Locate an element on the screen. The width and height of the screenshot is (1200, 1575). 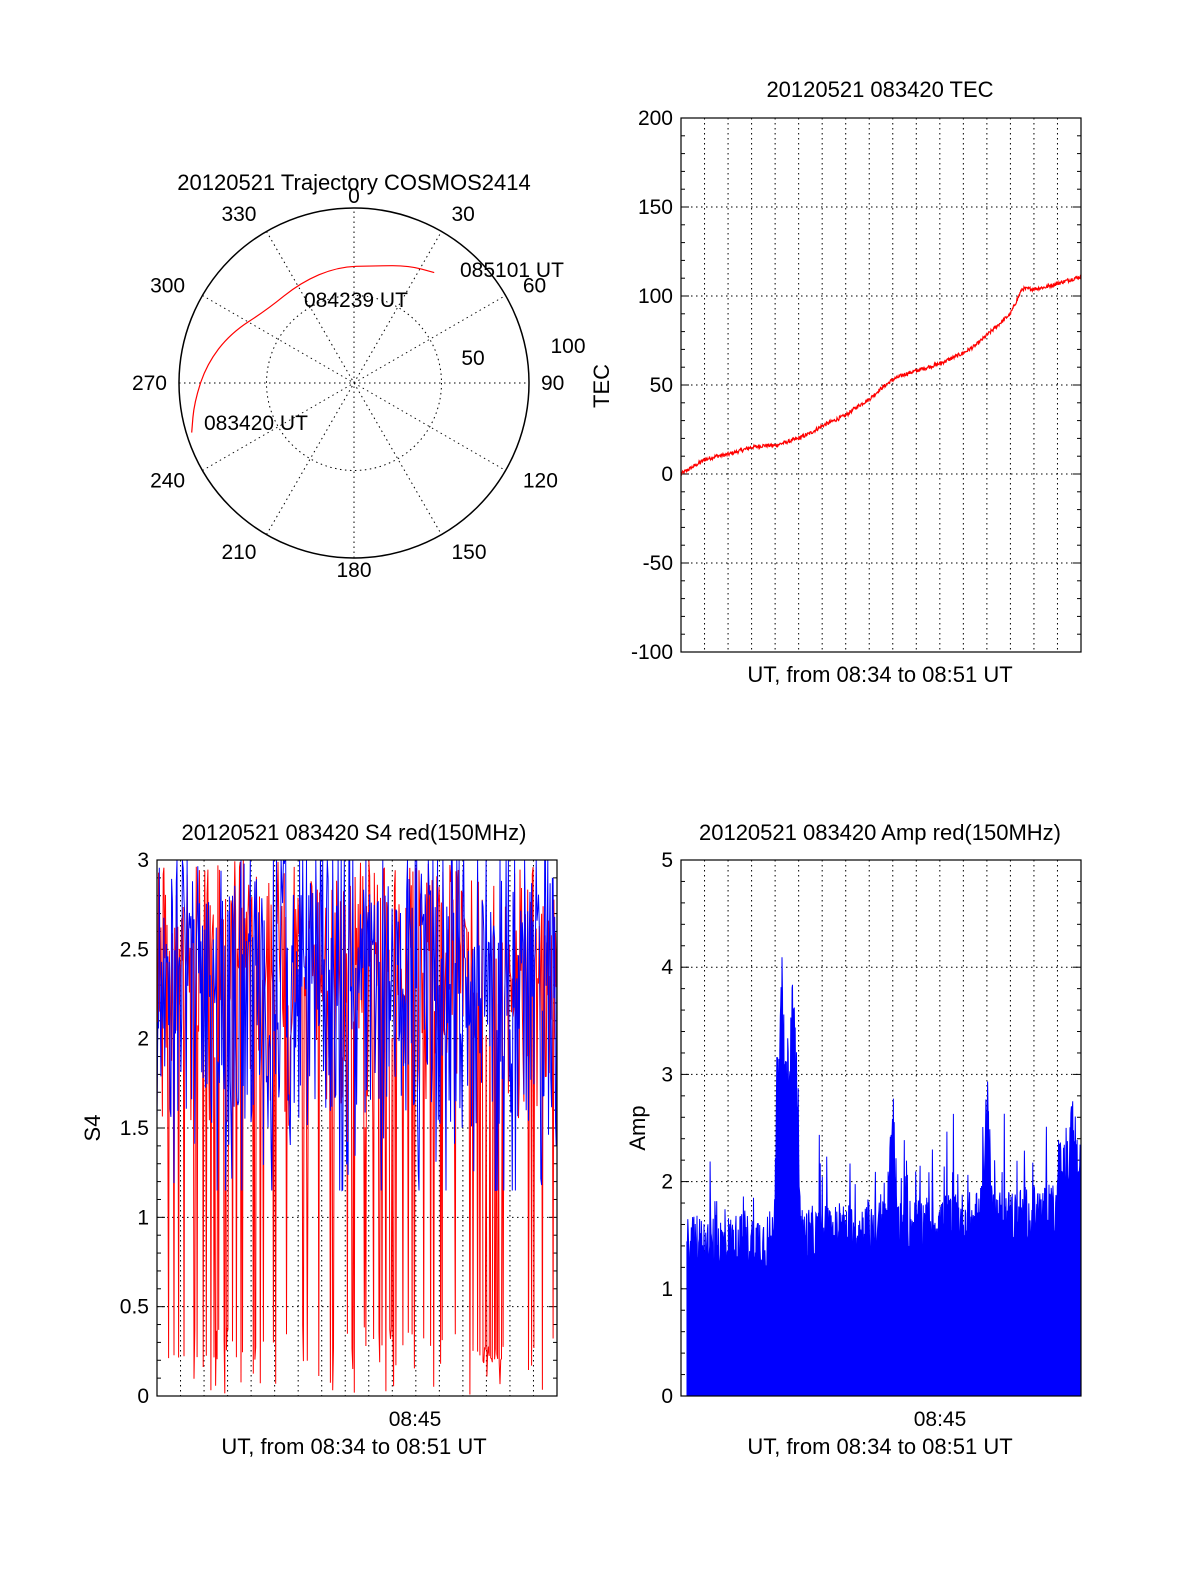
polar-azimuth-label: 150 is located at coordinates (469, 552).